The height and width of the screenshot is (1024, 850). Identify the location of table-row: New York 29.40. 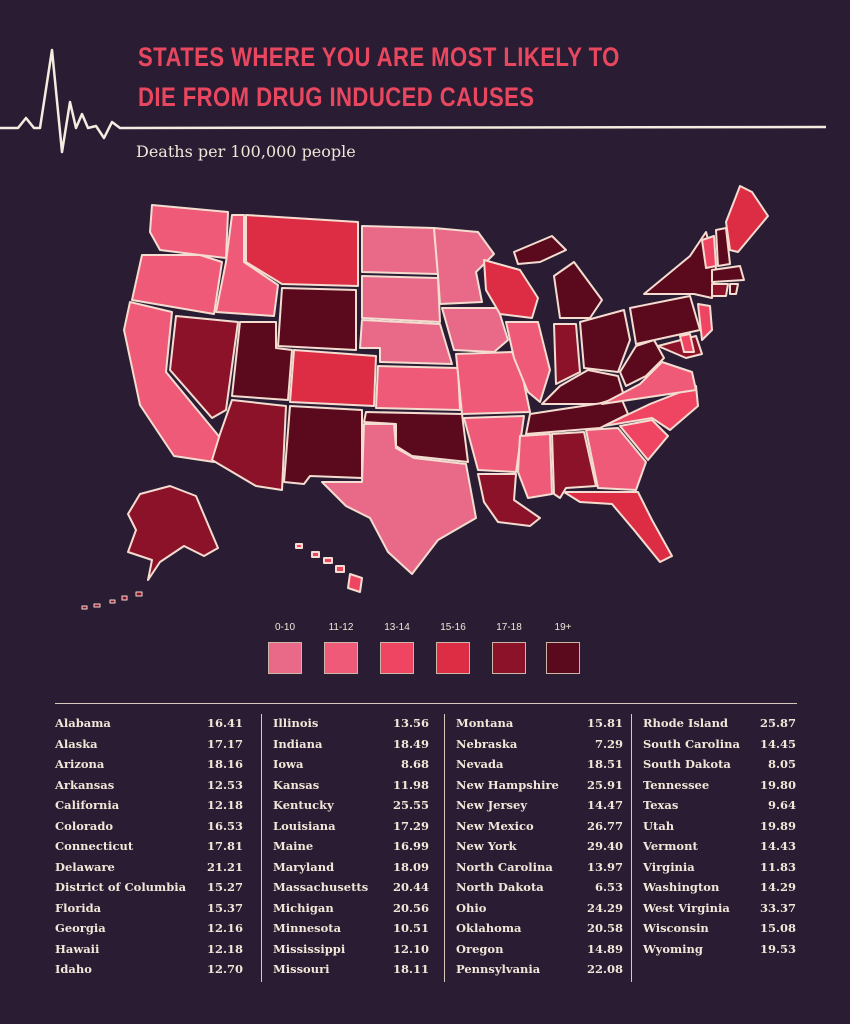
(539, 849).